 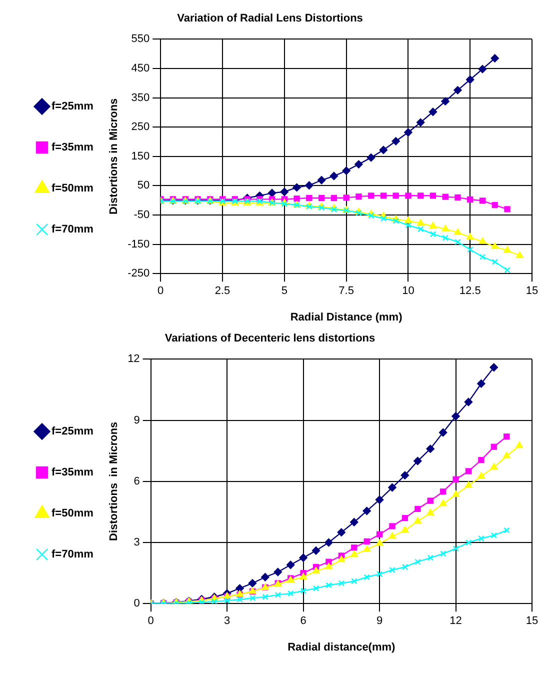 I want to click on x-tick-label: 12.5, so click(x=470, y=291).